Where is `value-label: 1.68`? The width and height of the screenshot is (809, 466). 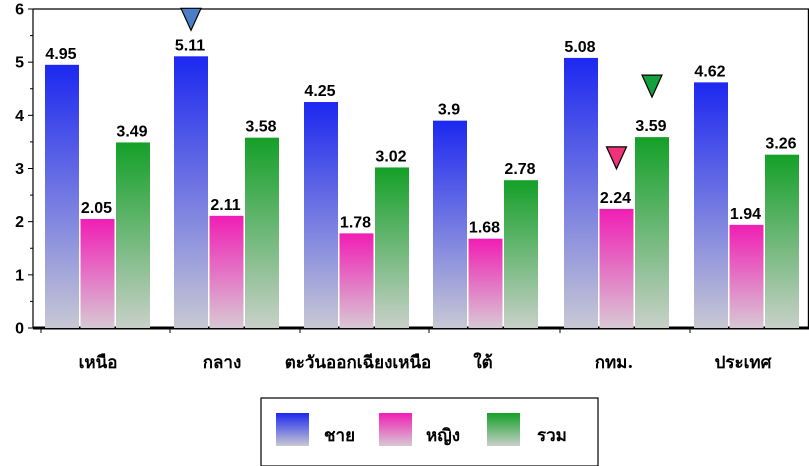 value-label: 1.68 is located at coordinates (484, 228).